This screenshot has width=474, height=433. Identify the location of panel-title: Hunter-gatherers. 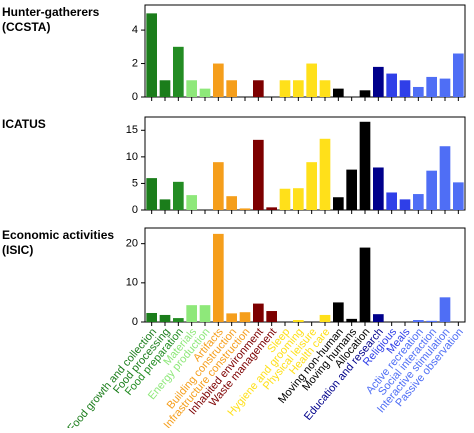
(51, 12).